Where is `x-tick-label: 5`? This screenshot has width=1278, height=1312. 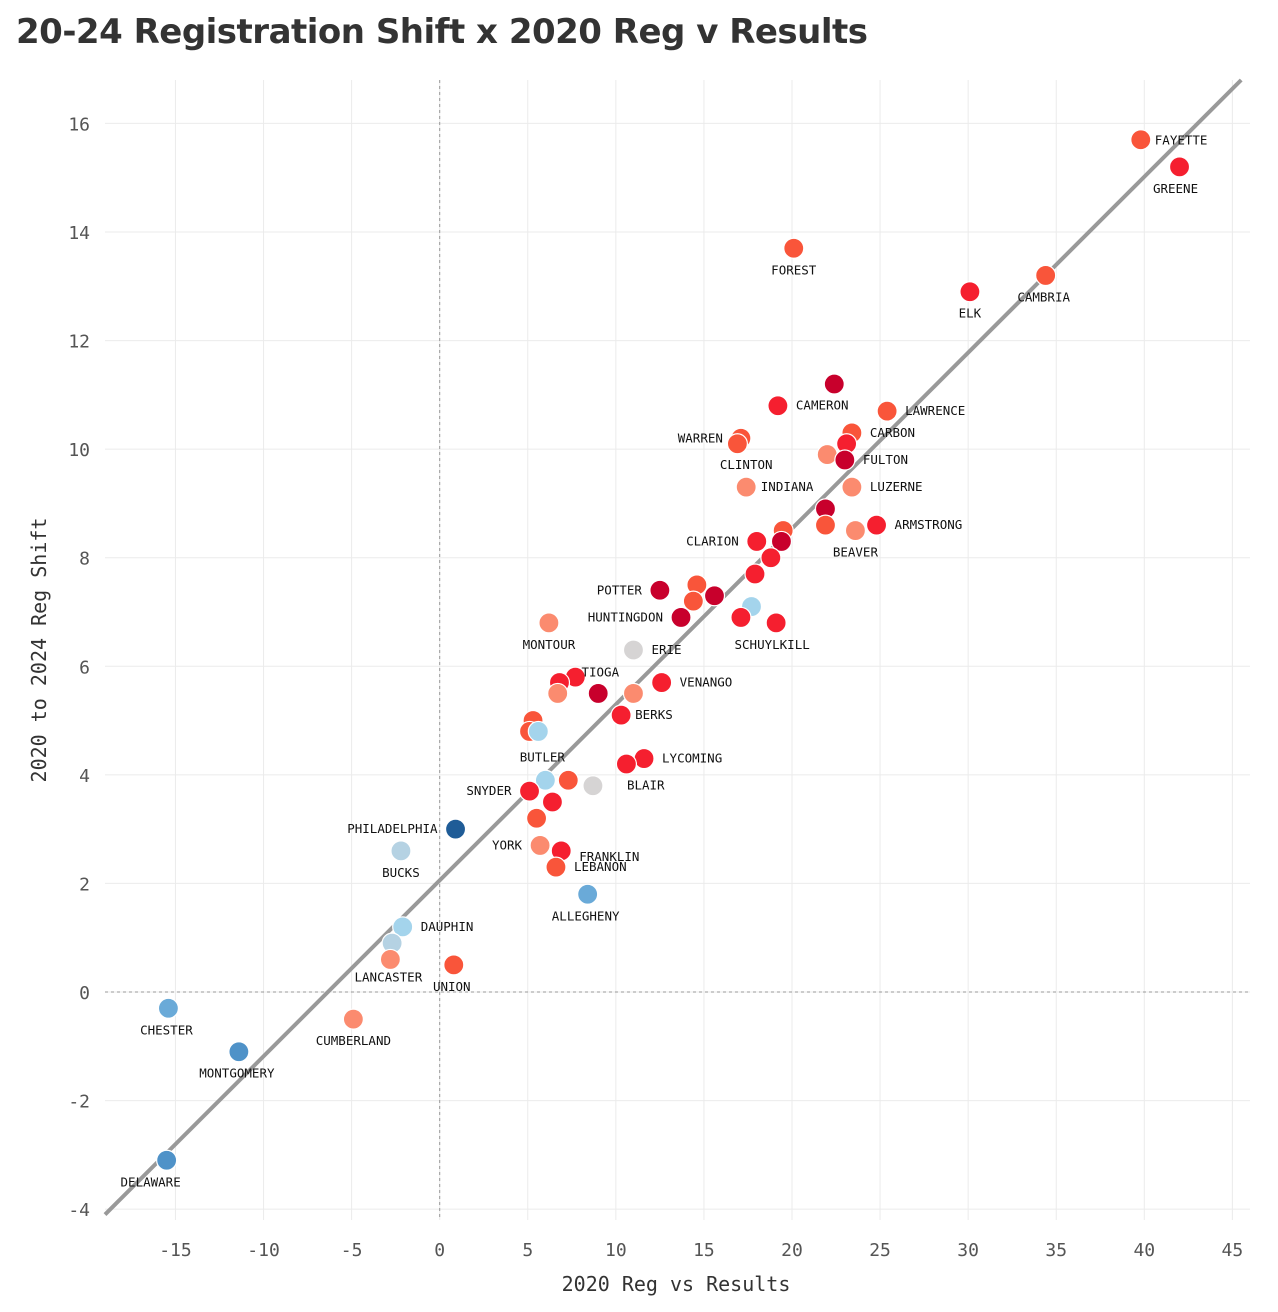 x-tick-label: 5 is located at coordinates (527, 1250).